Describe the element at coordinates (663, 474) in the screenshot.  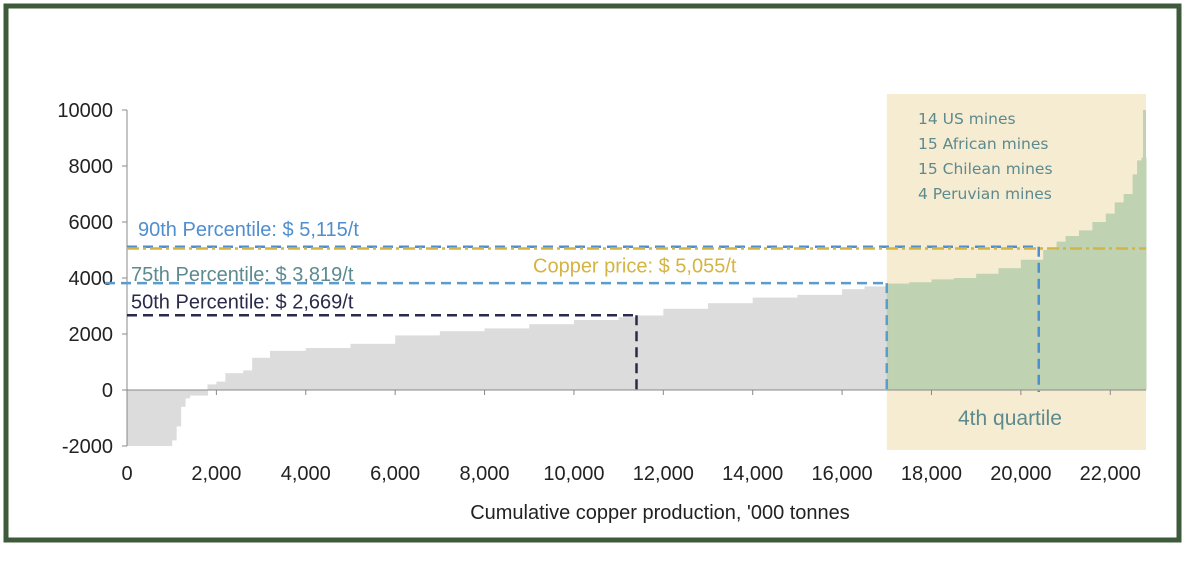
I see `x-tick-label: 12,000` at that location.